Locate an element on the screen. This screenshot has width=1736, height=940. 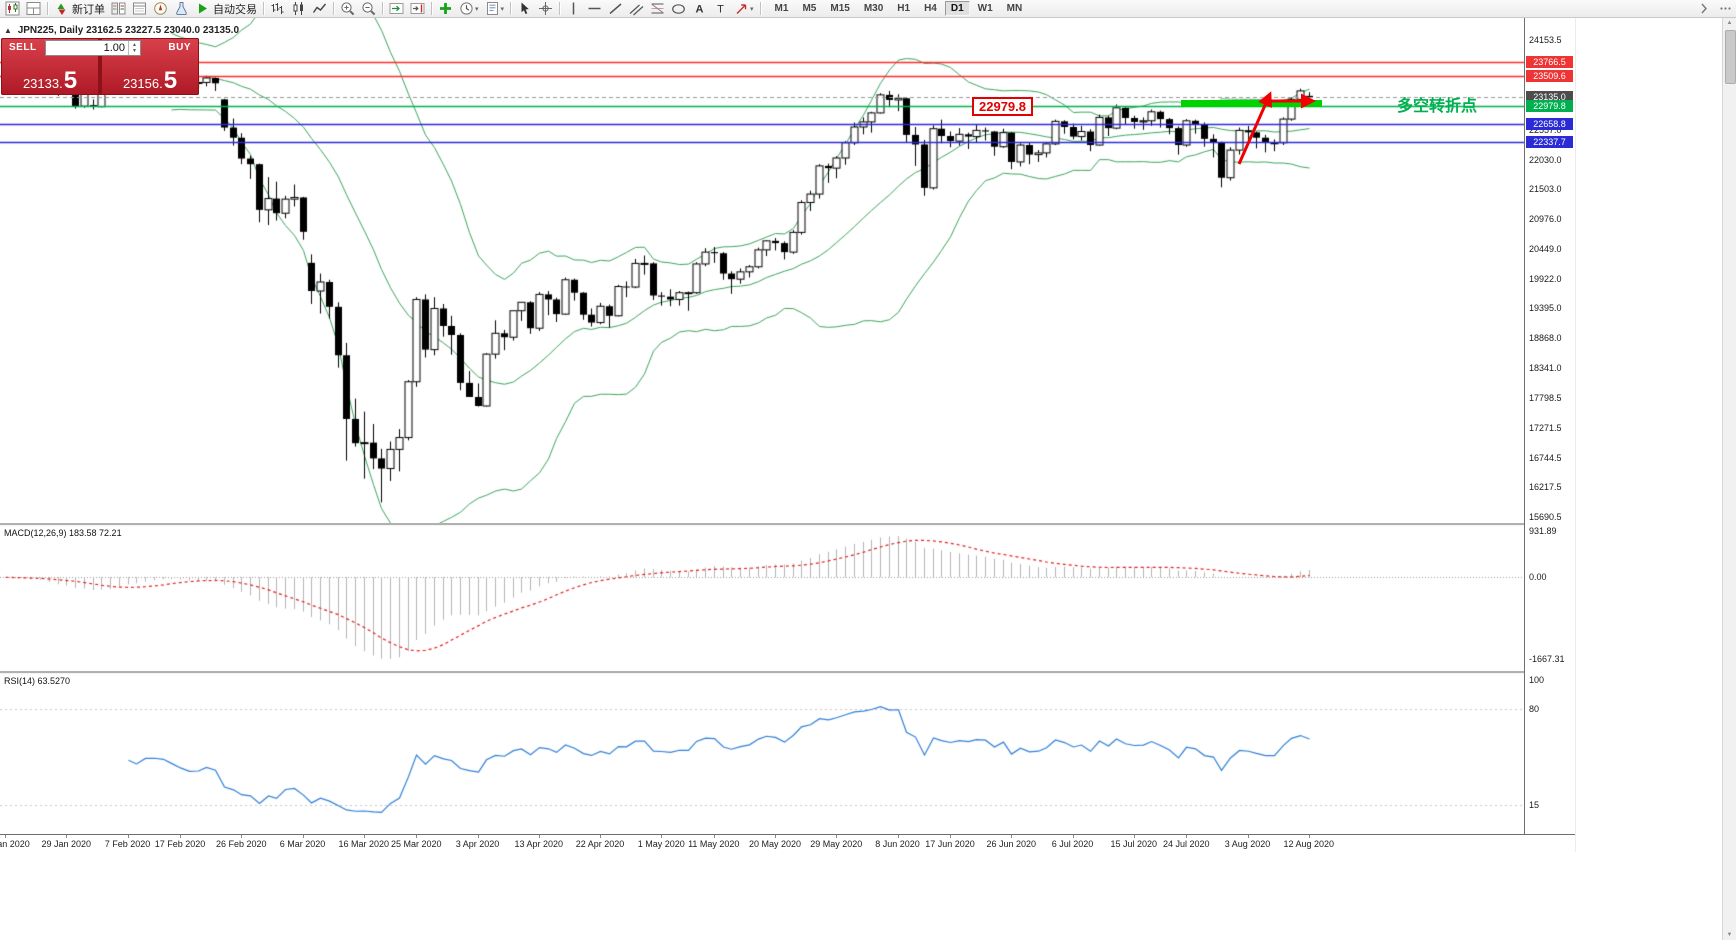
price-marker-label: 22337.7 is located at coordinates (1549, 142).